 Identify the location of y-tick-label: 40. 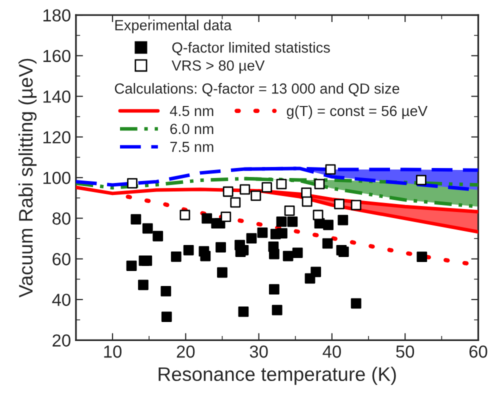
(61, 300).